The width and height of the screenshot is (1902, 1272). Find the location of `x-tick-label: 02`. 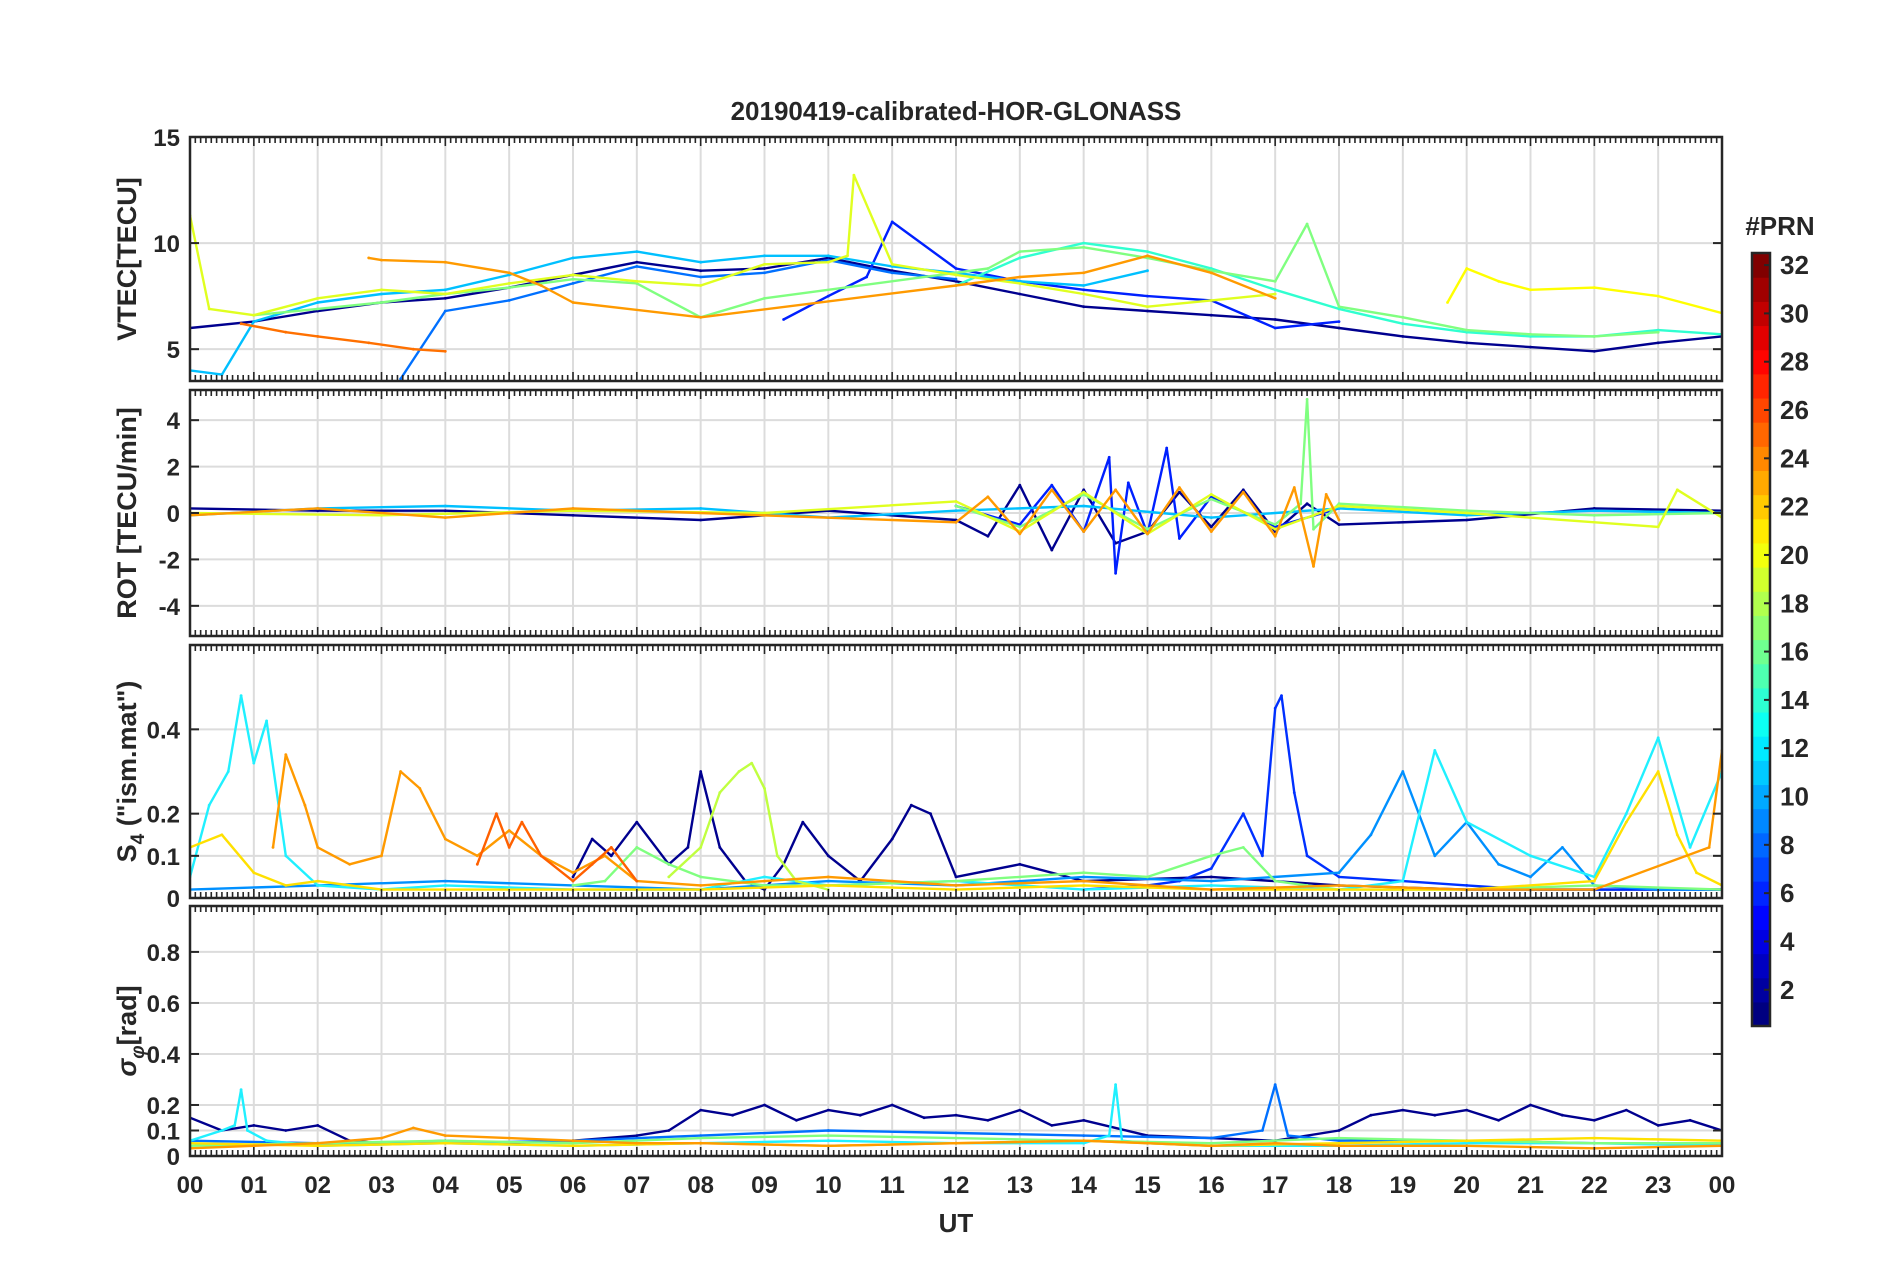

x-tick-label: 02 is located at coordinates (317, 1185).